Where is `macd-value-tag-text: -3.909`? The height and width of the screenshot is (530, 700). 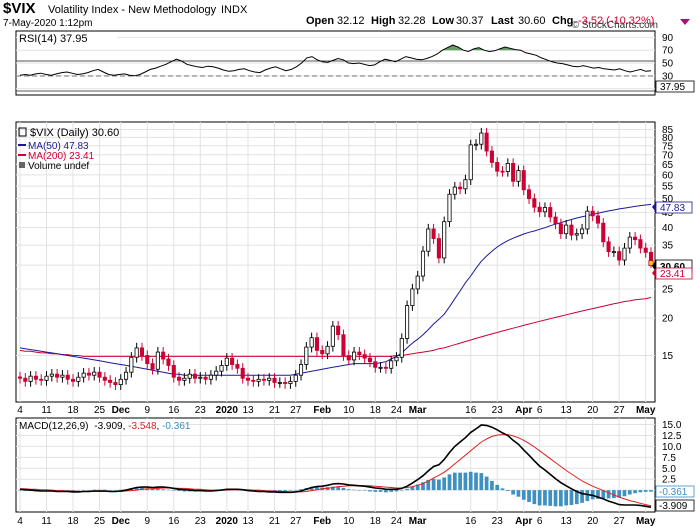
macd-value-tag-text: -3.909 is located at coordinates (673, 506).